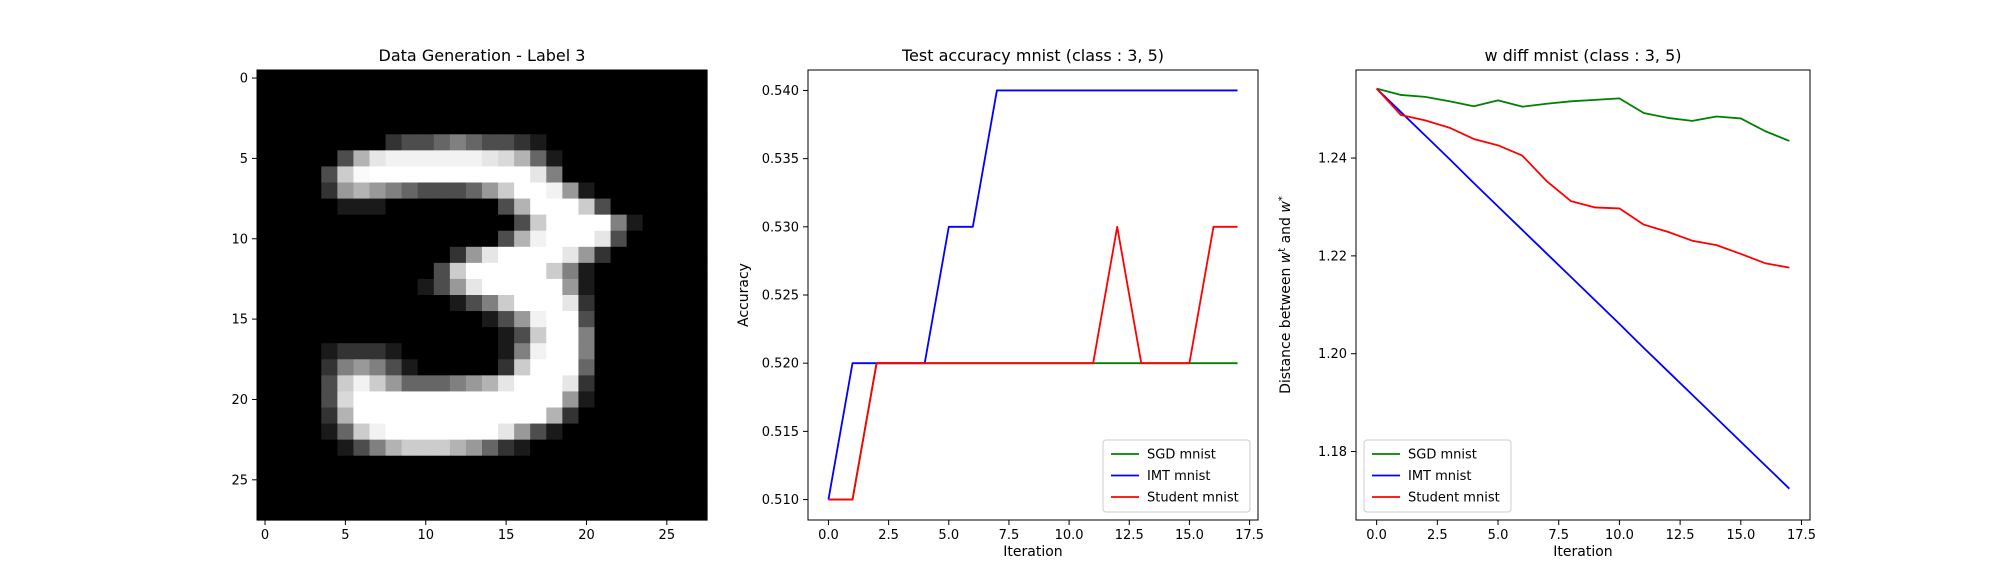  I want to click on y-axis-label-part: *, so click(1282, 198).